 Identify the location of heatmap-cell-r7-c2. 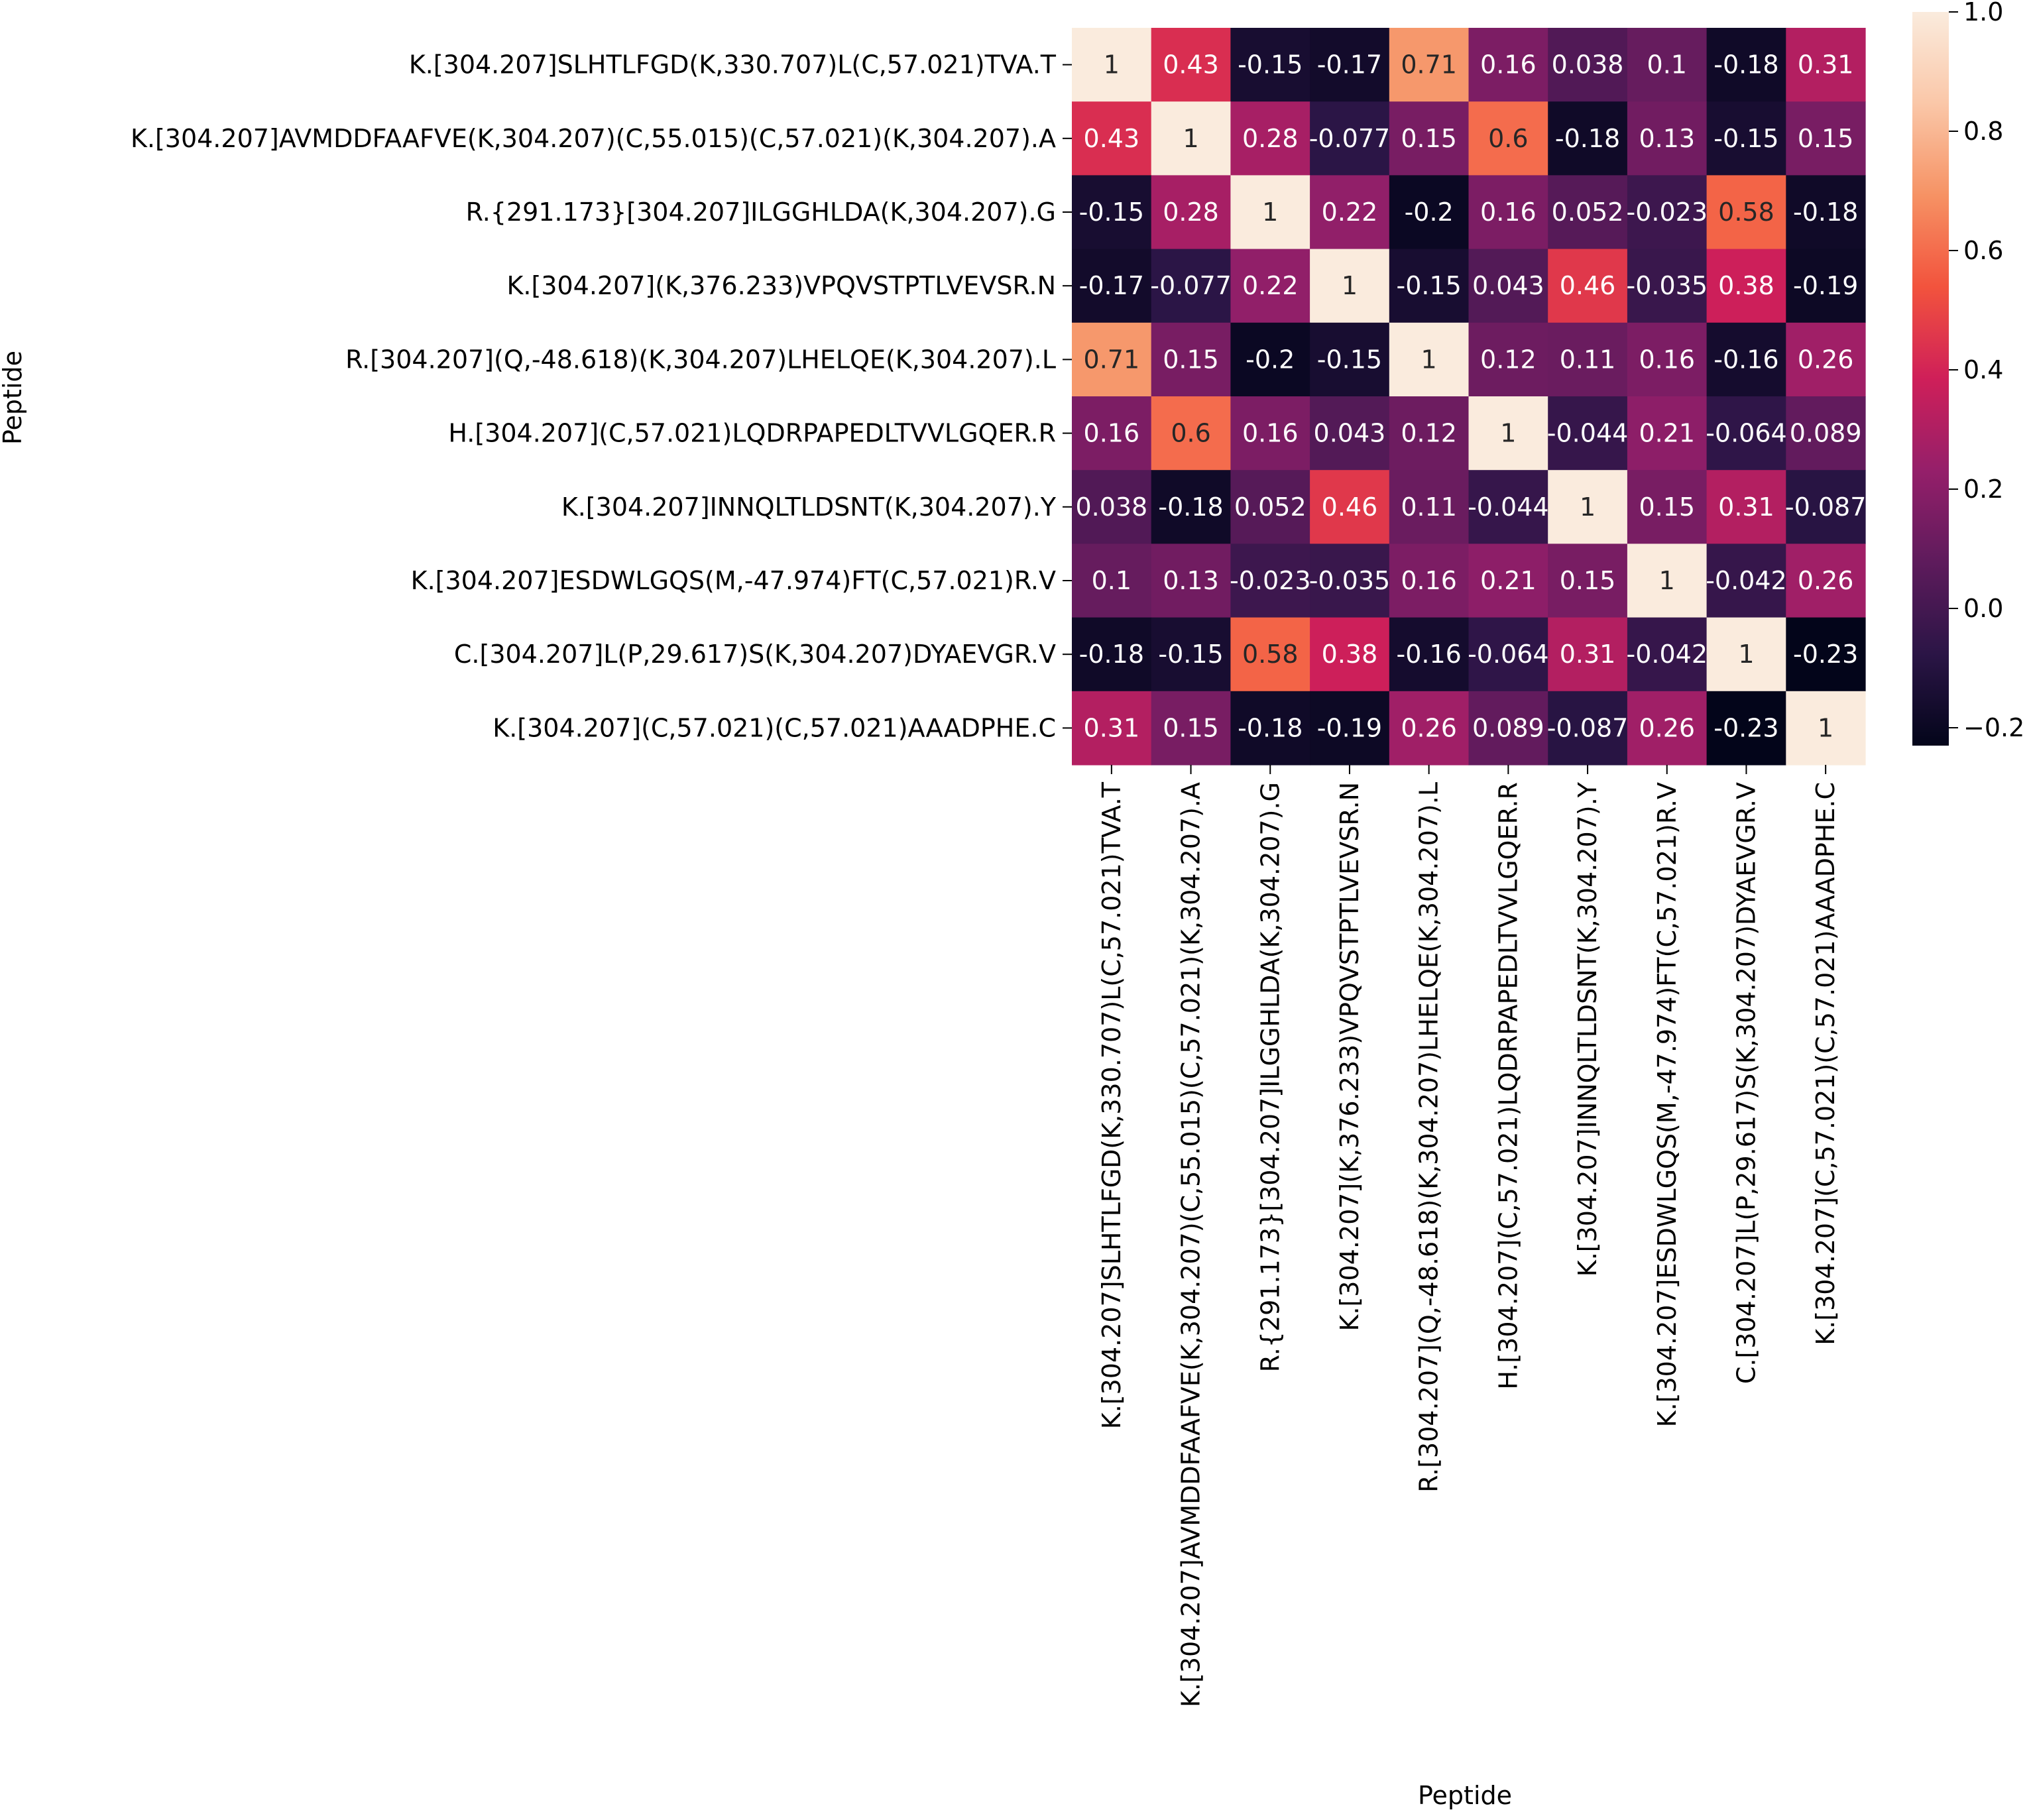
(1270, 580).